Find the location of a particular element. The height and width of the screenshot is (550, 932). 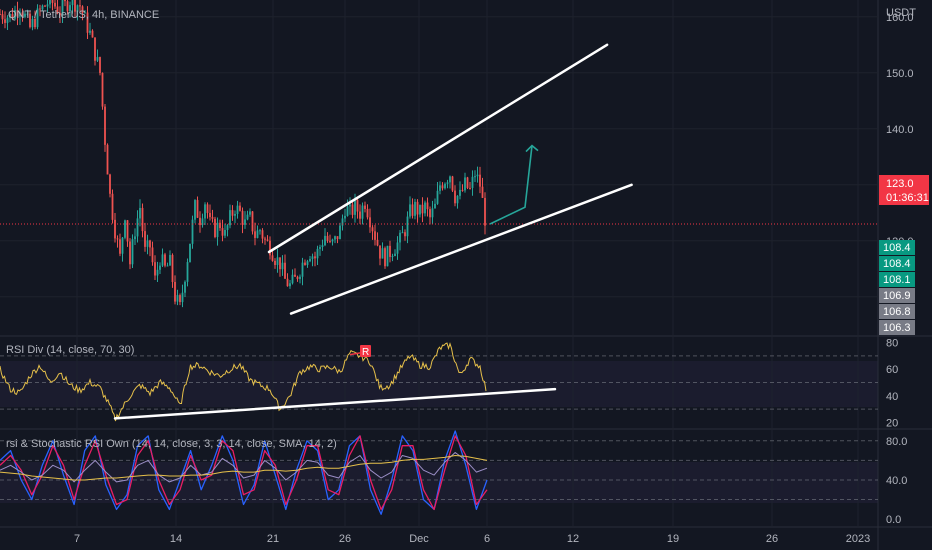

divergence-marker-bg is located at coordinates (365, 351).